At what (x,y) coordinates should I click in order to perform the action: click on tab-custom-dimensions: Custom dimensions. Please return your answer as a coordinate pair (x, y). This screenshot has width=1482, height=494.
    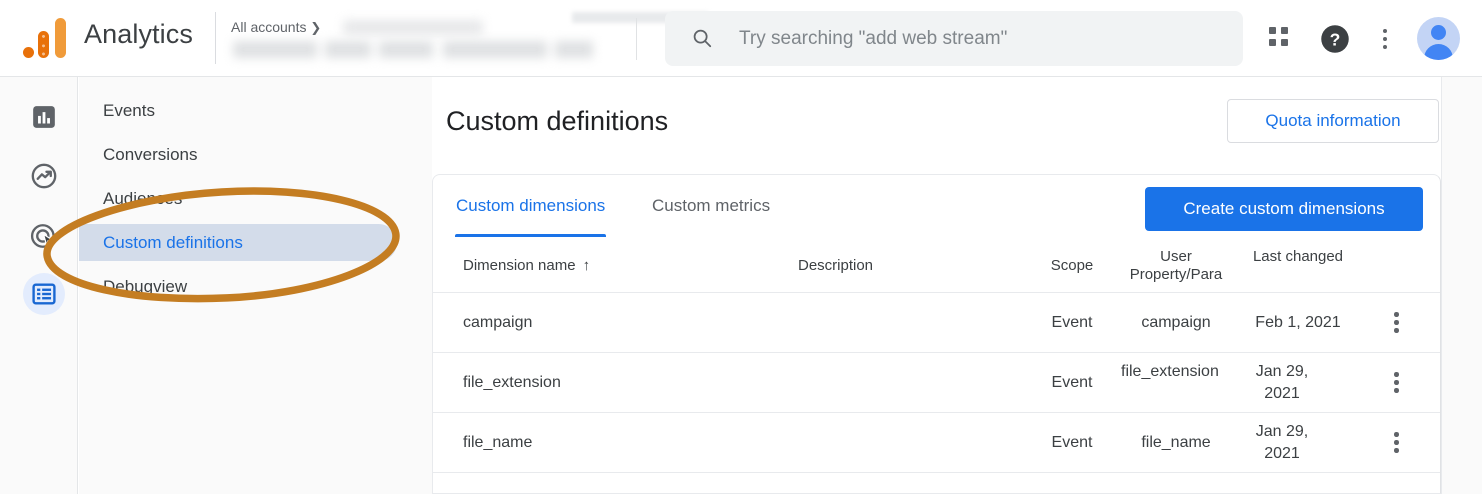
    Looking at the image, I should click on (531, 206).